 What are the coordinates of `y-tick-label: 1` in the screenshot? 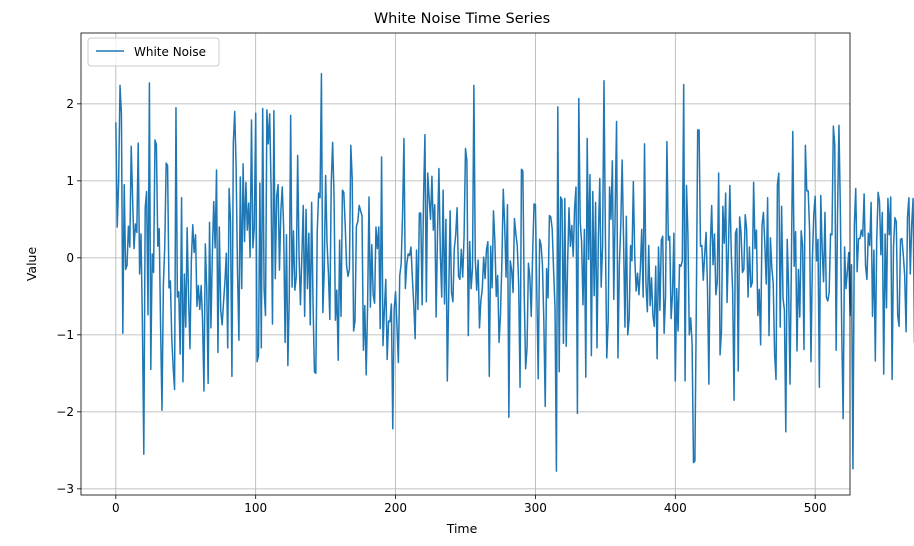 It's located at (70, 181).